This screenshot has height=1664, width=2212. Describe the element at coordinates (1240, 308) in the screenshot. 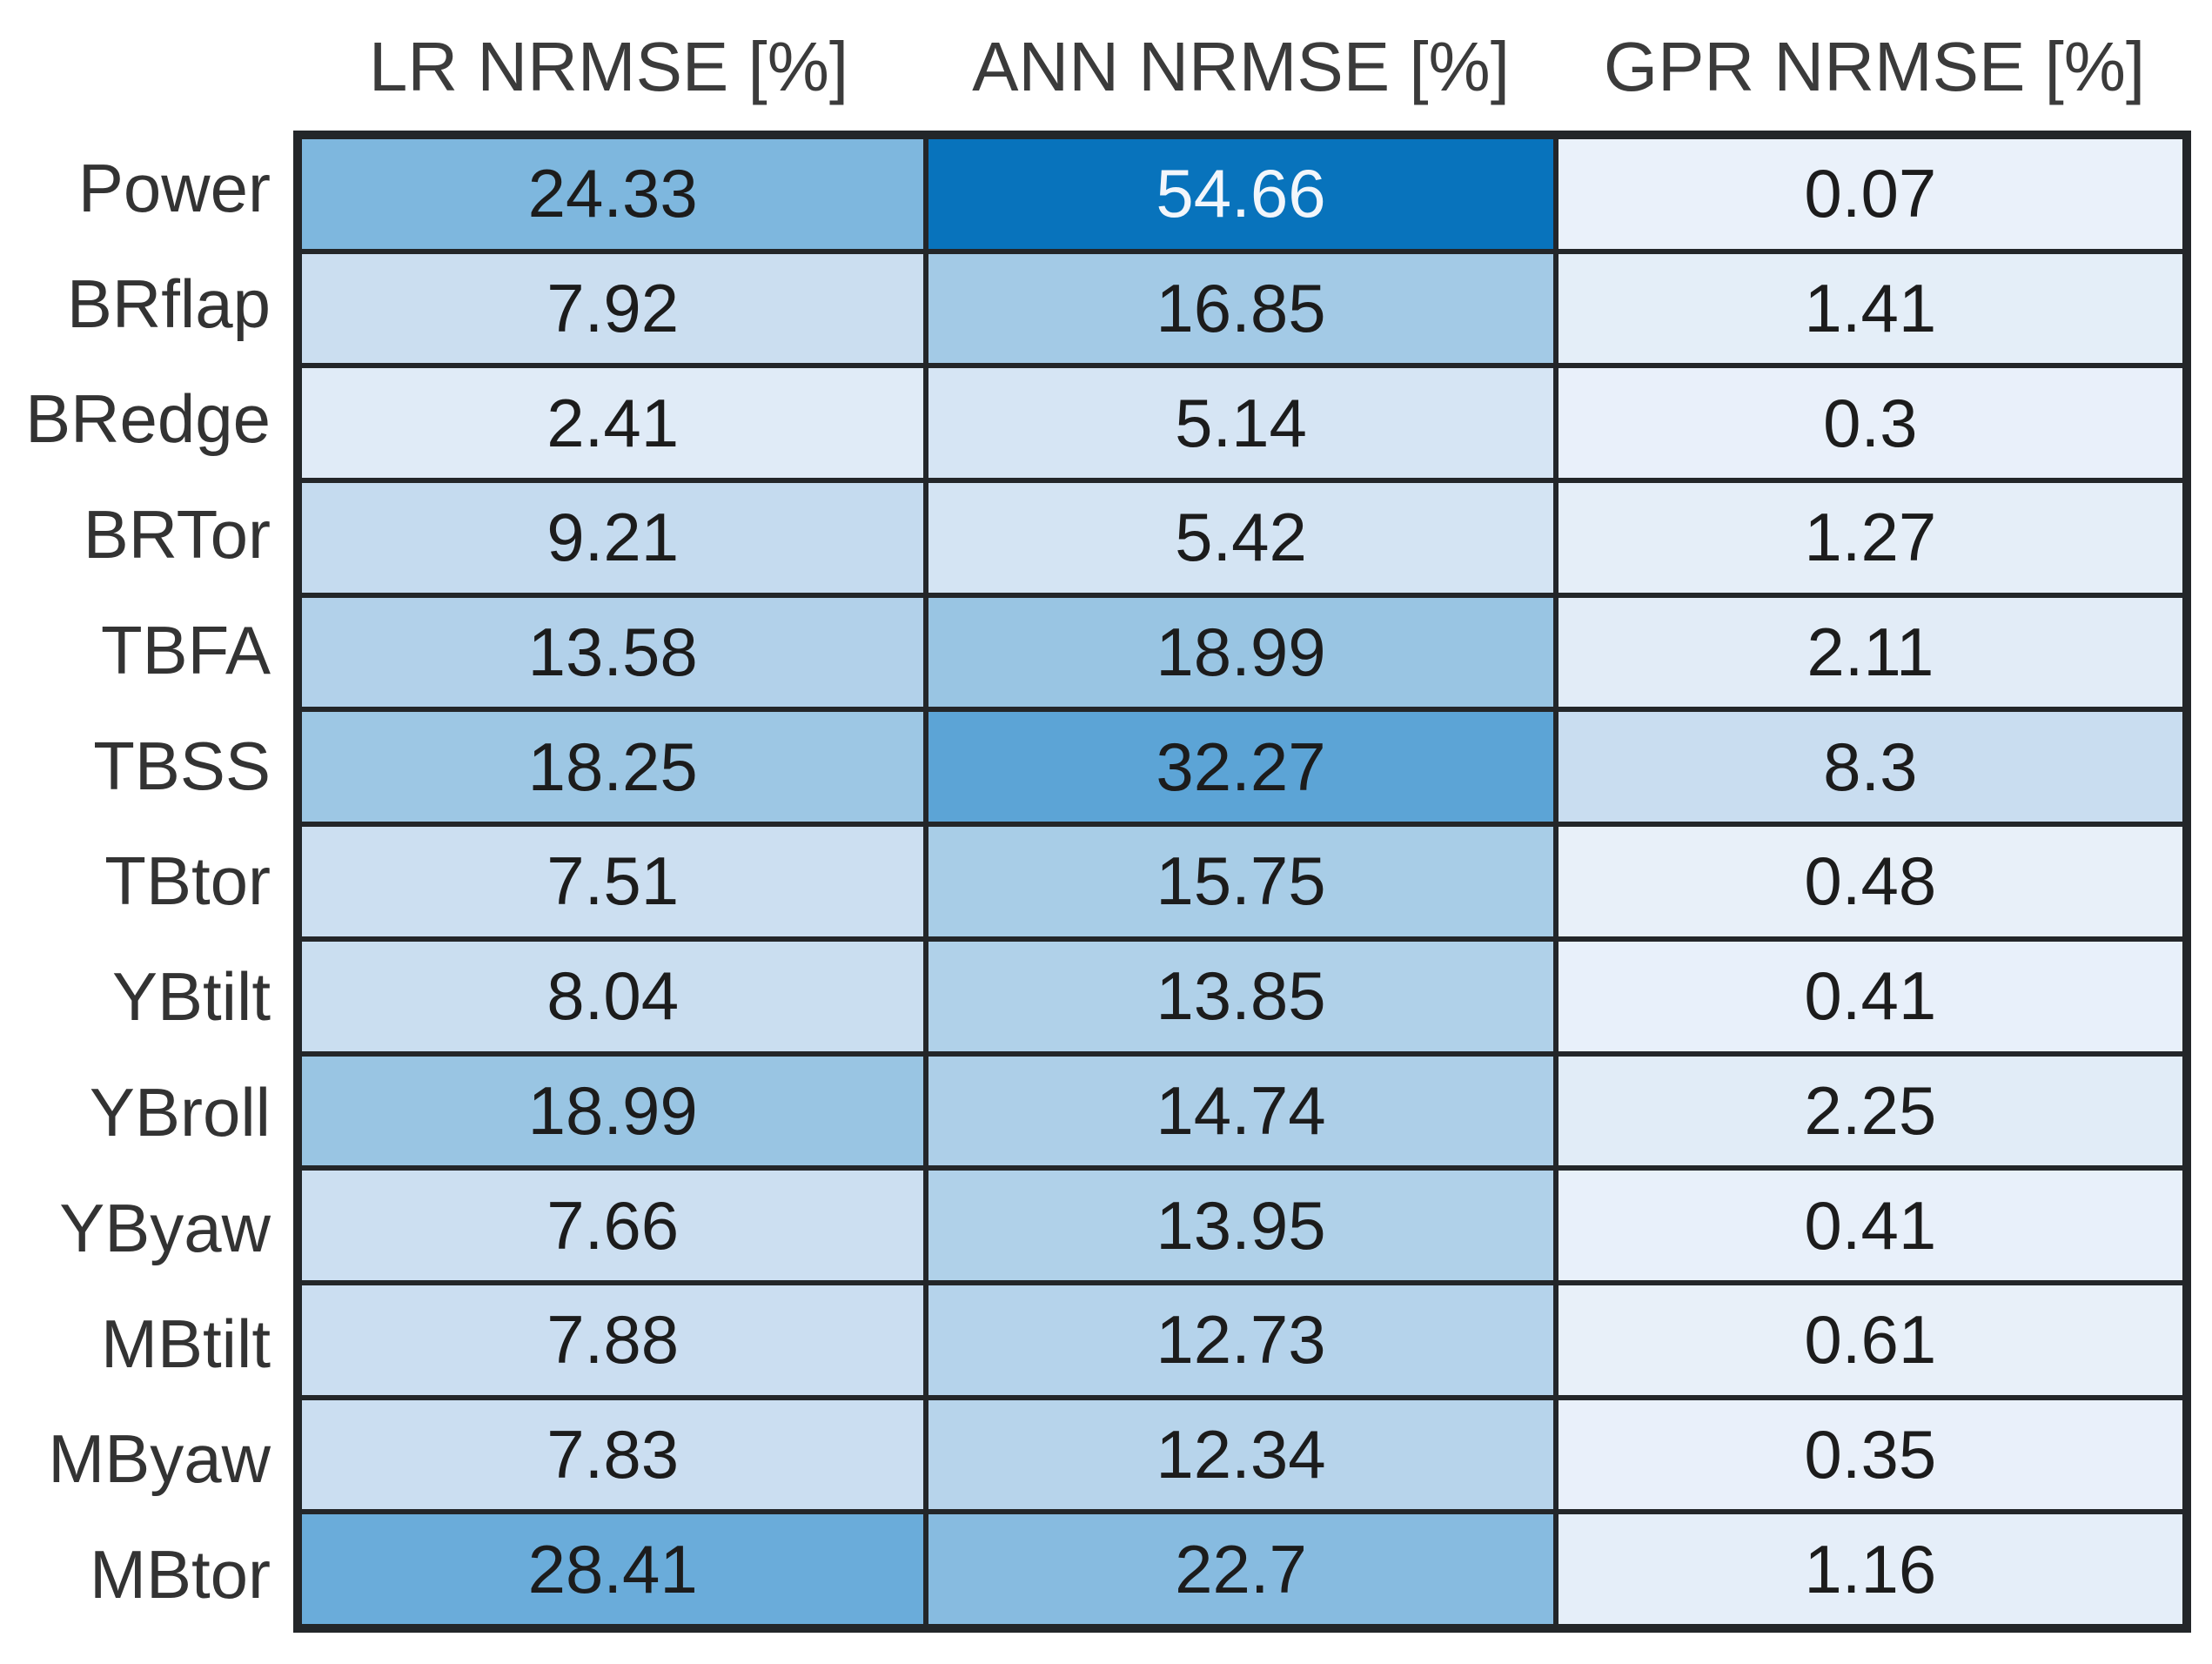

I see `heatmap-cell: 16.85` at that location.